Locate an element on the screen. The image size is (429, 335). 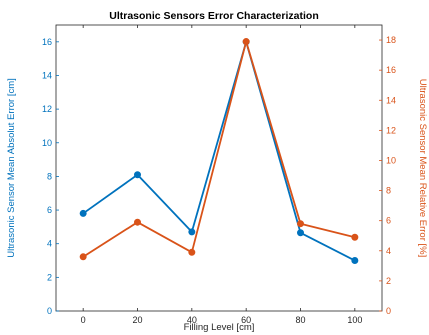
x-tick-label: 40 is located at coordinates (192, 320).